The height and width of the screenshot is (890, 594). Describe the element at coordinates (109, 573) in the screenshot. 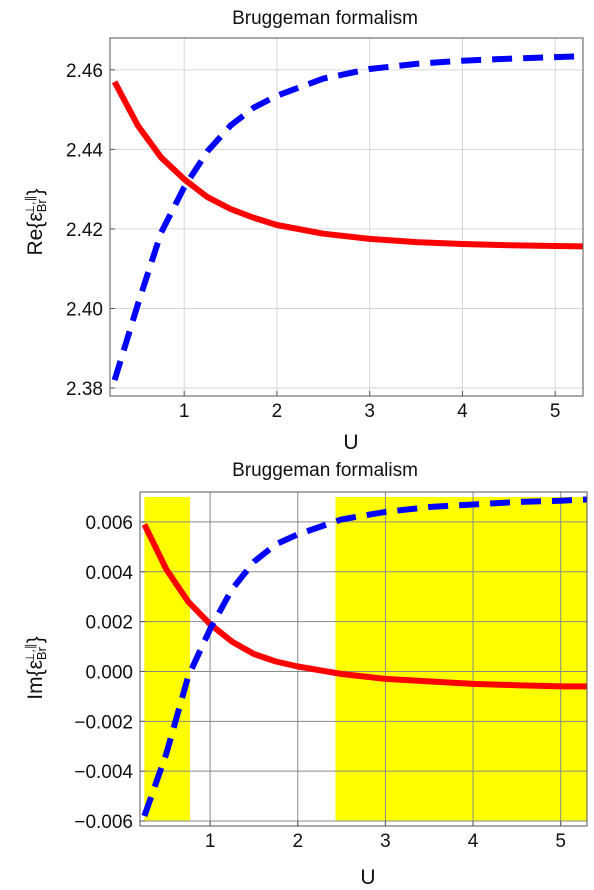

I see `y-tick-label: 0.004` at that location.